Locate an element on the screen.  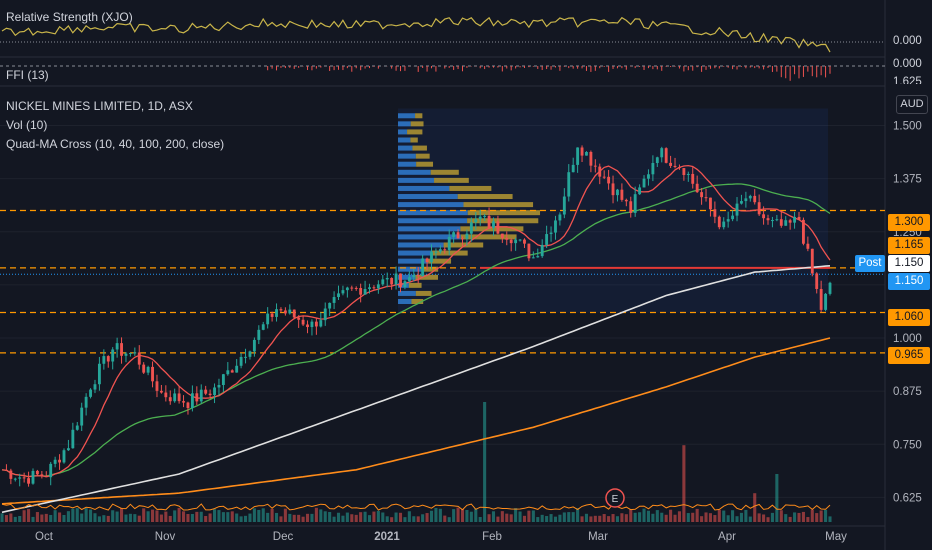
relative-strength-pane is located at coordinates (442, 34).